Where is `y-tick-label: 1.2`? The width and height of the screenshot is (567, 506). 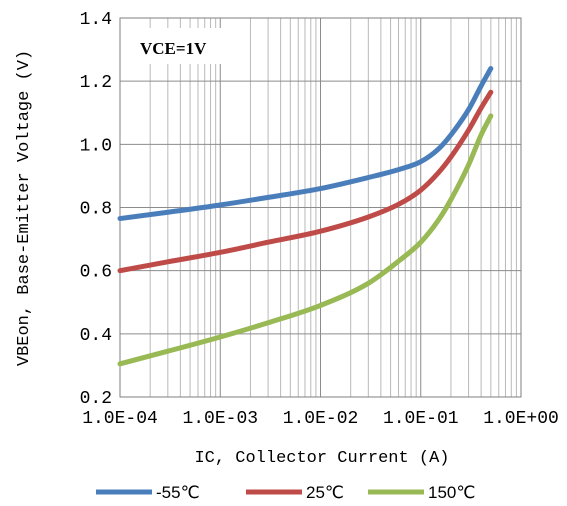
y-tick-label: 1.2 is located at coordinates (96, 83).